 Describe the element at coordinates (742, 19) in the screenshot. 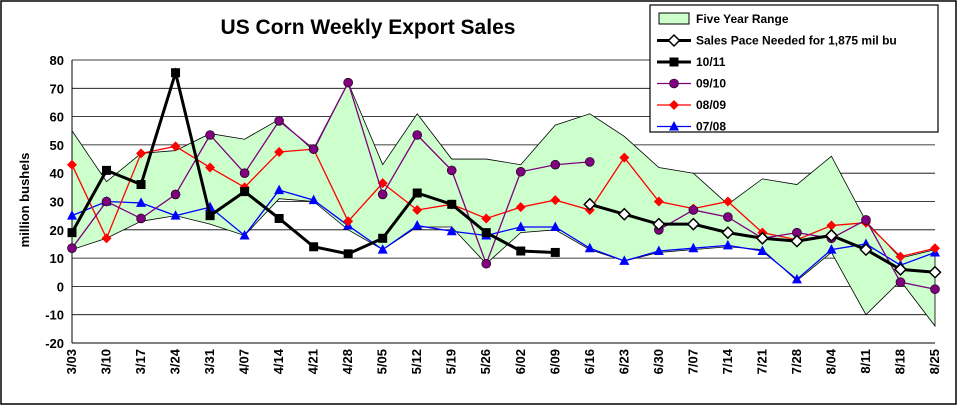

I see `legend-label-five-year-range: Five Year Range` at that location.